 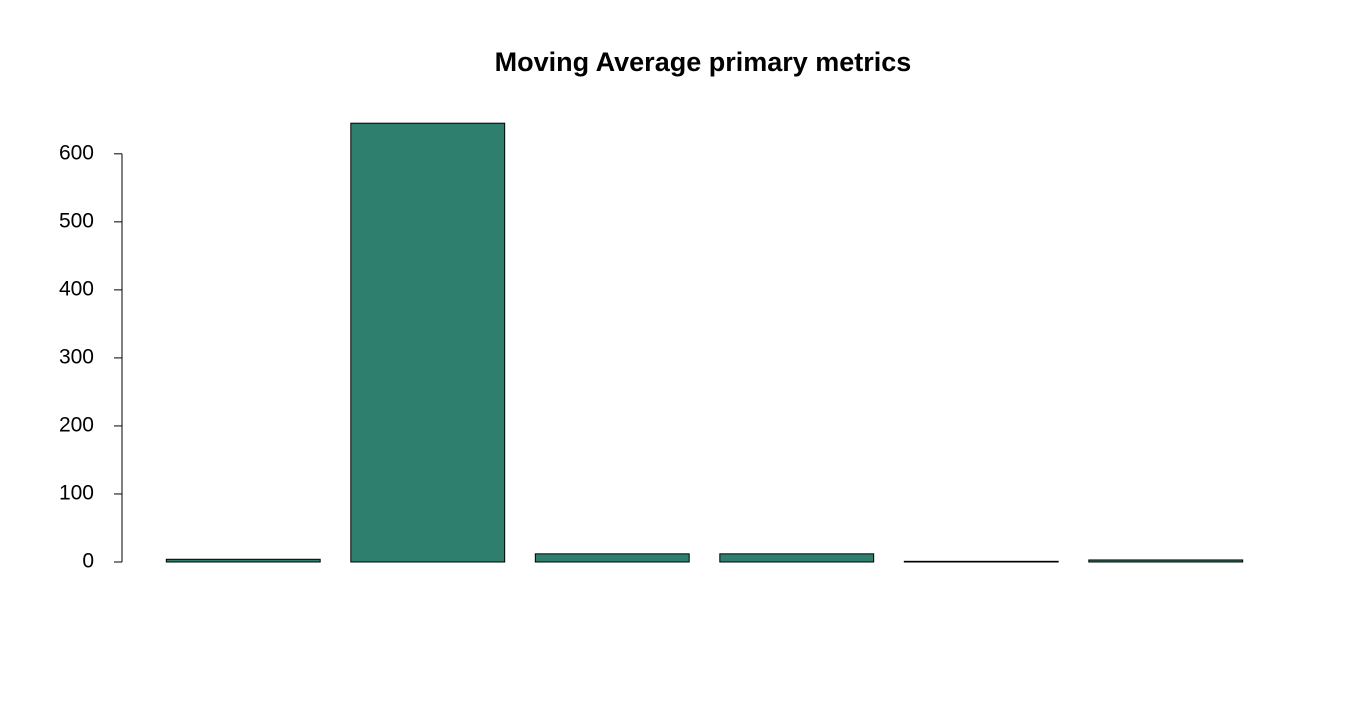 What do you see at coordinates (88, 561) in the screenshot?
I see `y-tick-label: 0` at bounding box center [88, 561].